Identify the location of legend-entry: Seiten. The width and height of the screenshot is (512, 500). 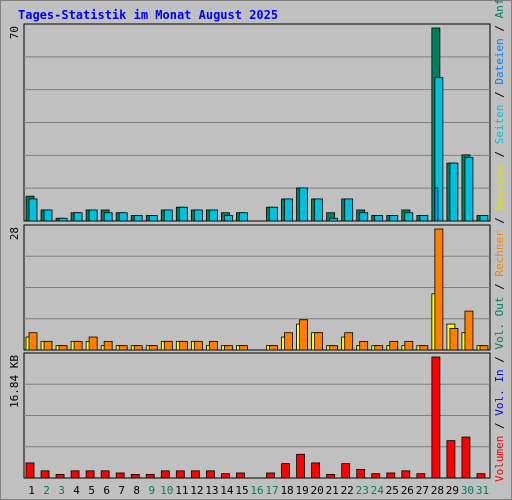
(499, 124).